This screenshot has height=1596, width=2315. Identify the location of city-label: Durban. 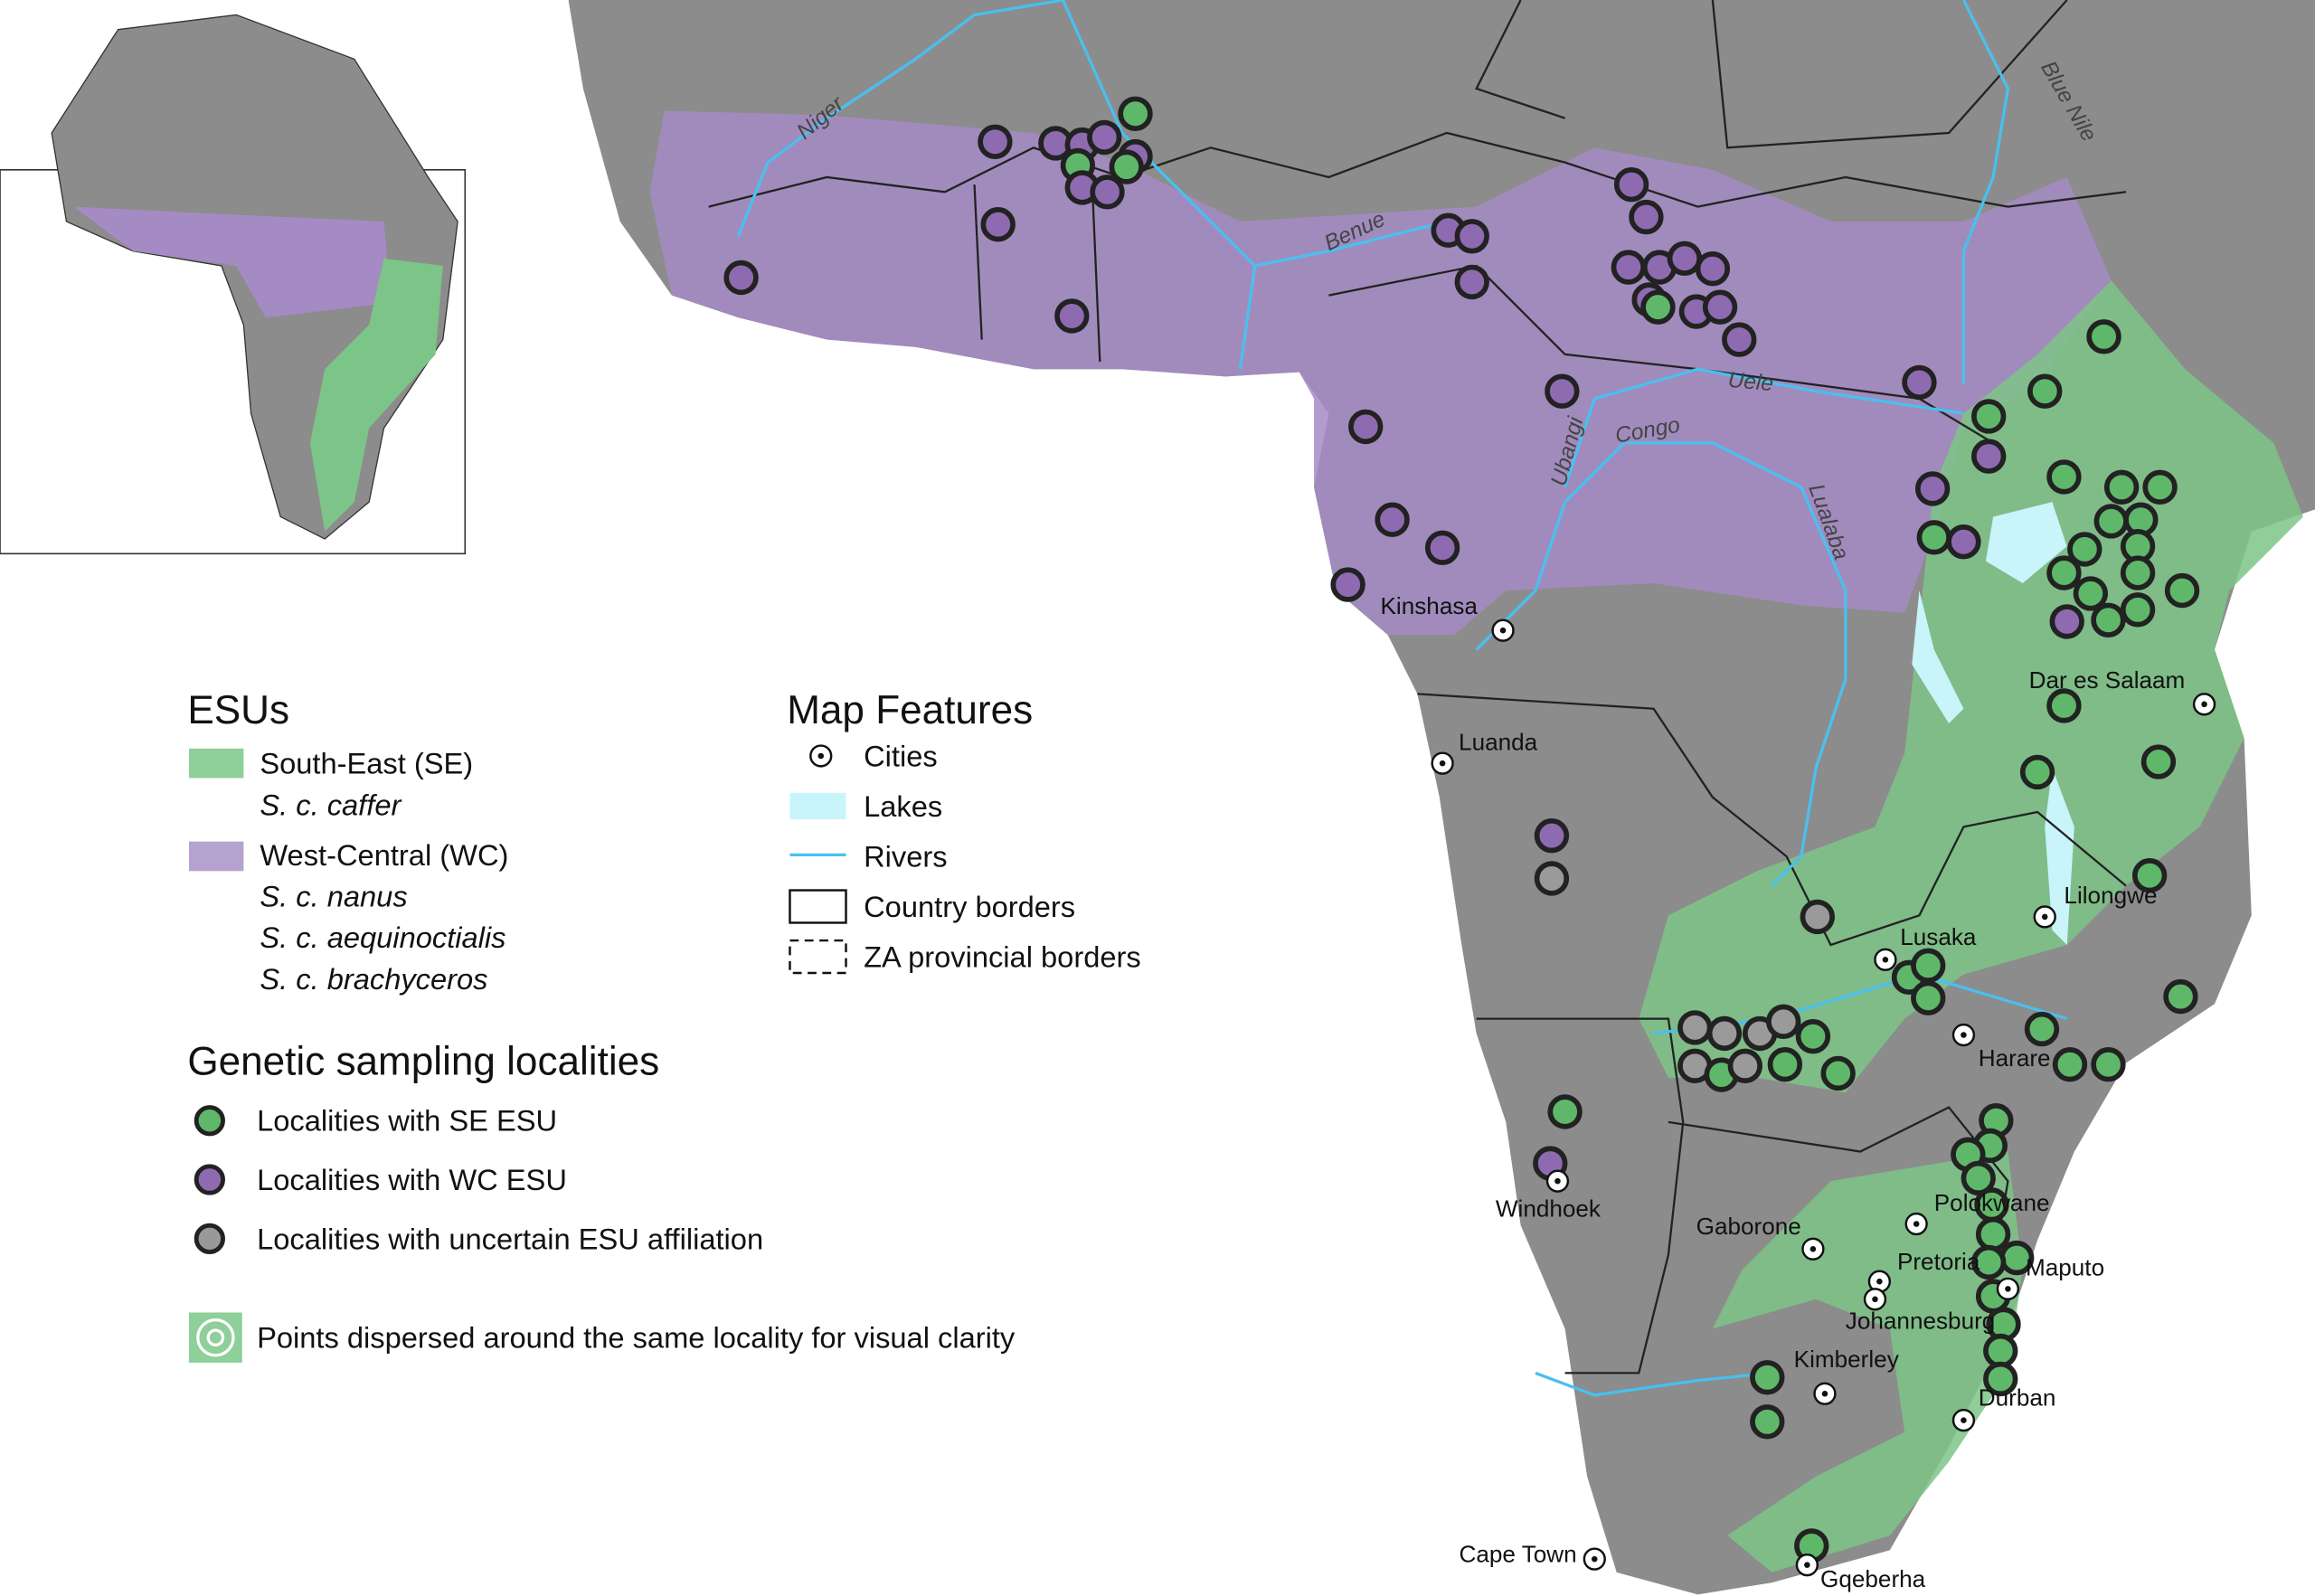
(2017, 1397).